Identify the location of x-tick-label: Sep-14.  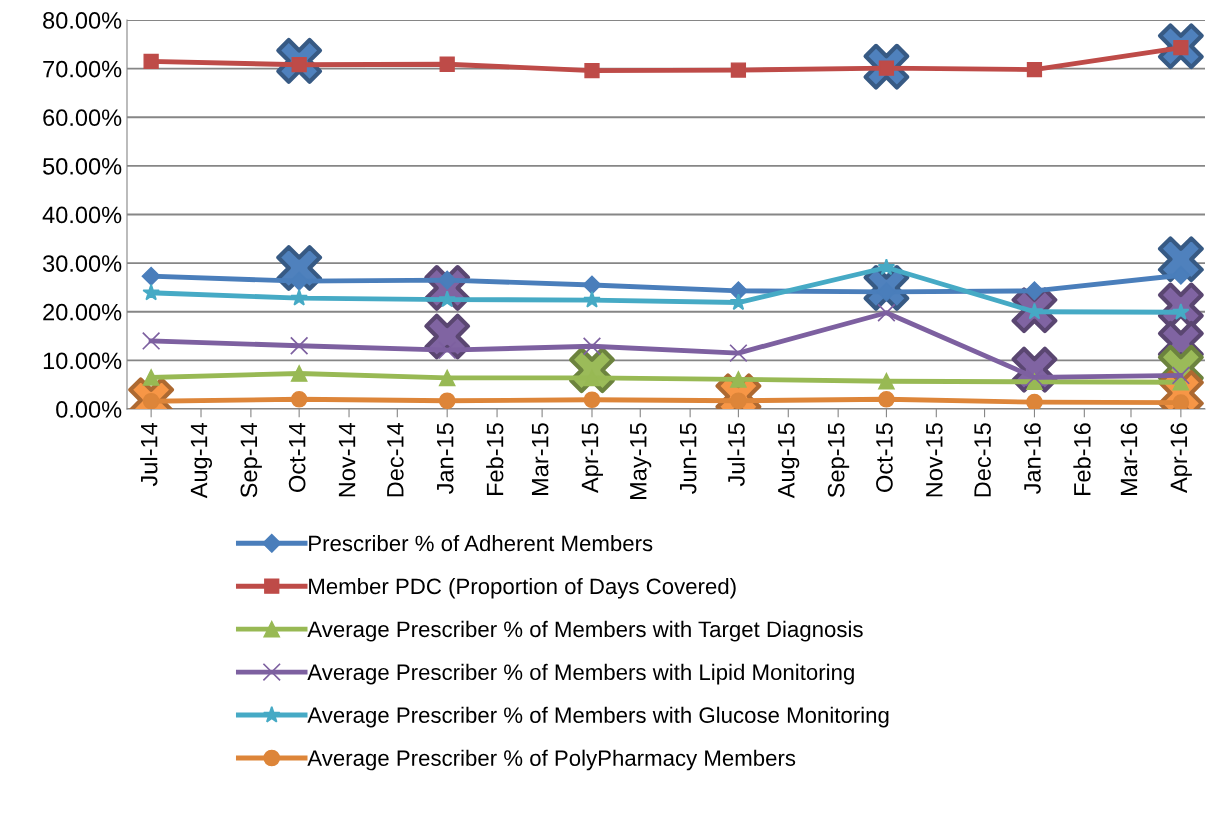
(251, 460).